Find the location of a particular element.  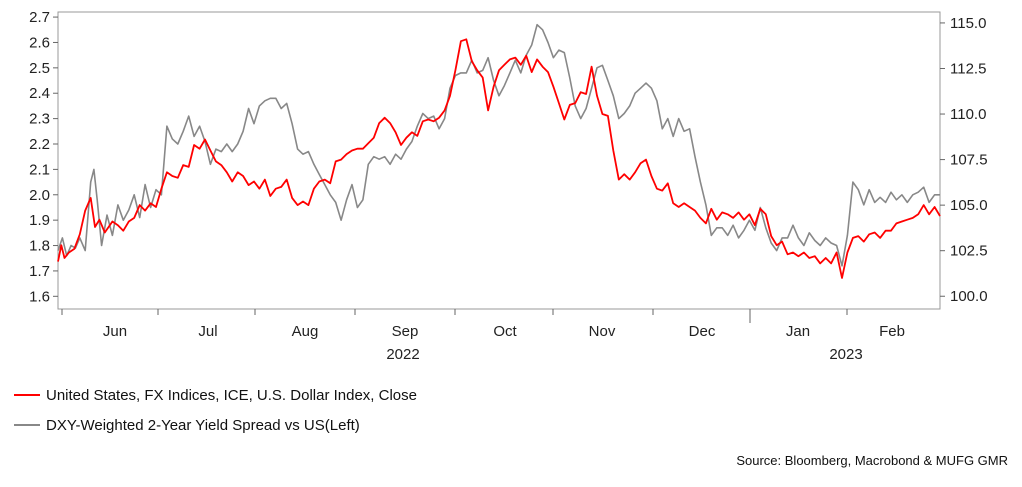

y-left-tick-label: 2.1 is located at coordinates (39, 169).